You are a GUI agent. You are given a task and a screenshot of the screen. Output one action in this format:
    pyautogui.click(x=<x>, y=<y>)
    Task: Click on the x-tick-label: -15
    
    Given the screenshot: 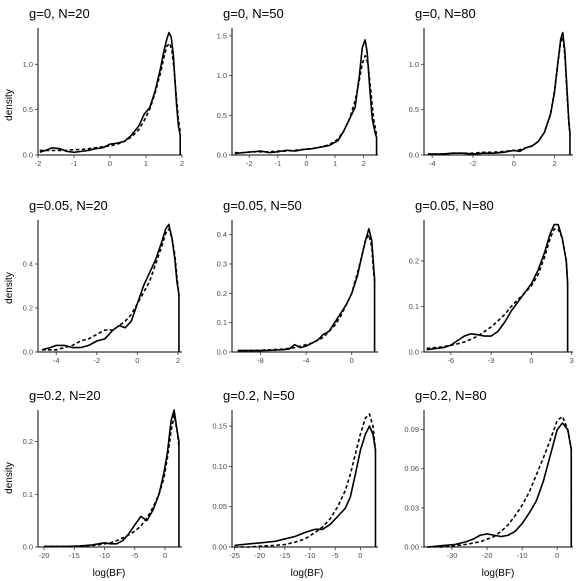 What is the action you would take?
    pyautogui.click(x=74, y=555)
    